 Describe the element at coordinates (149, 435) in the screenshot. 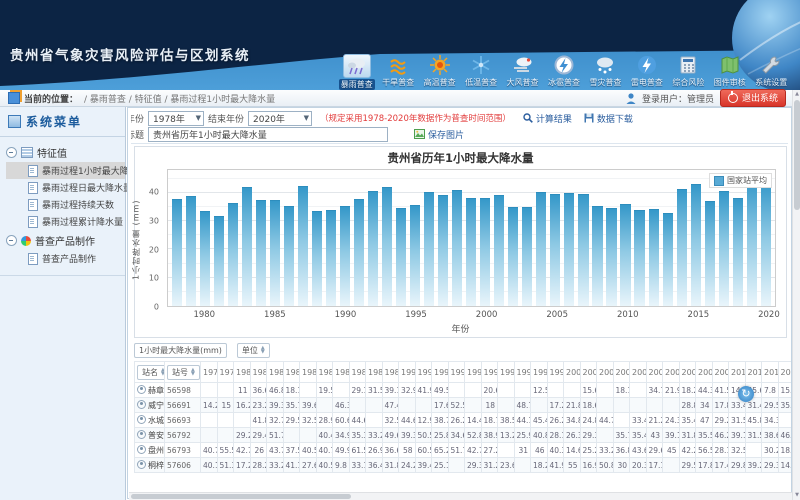

I see `station-name-cell: 普安` at that location.